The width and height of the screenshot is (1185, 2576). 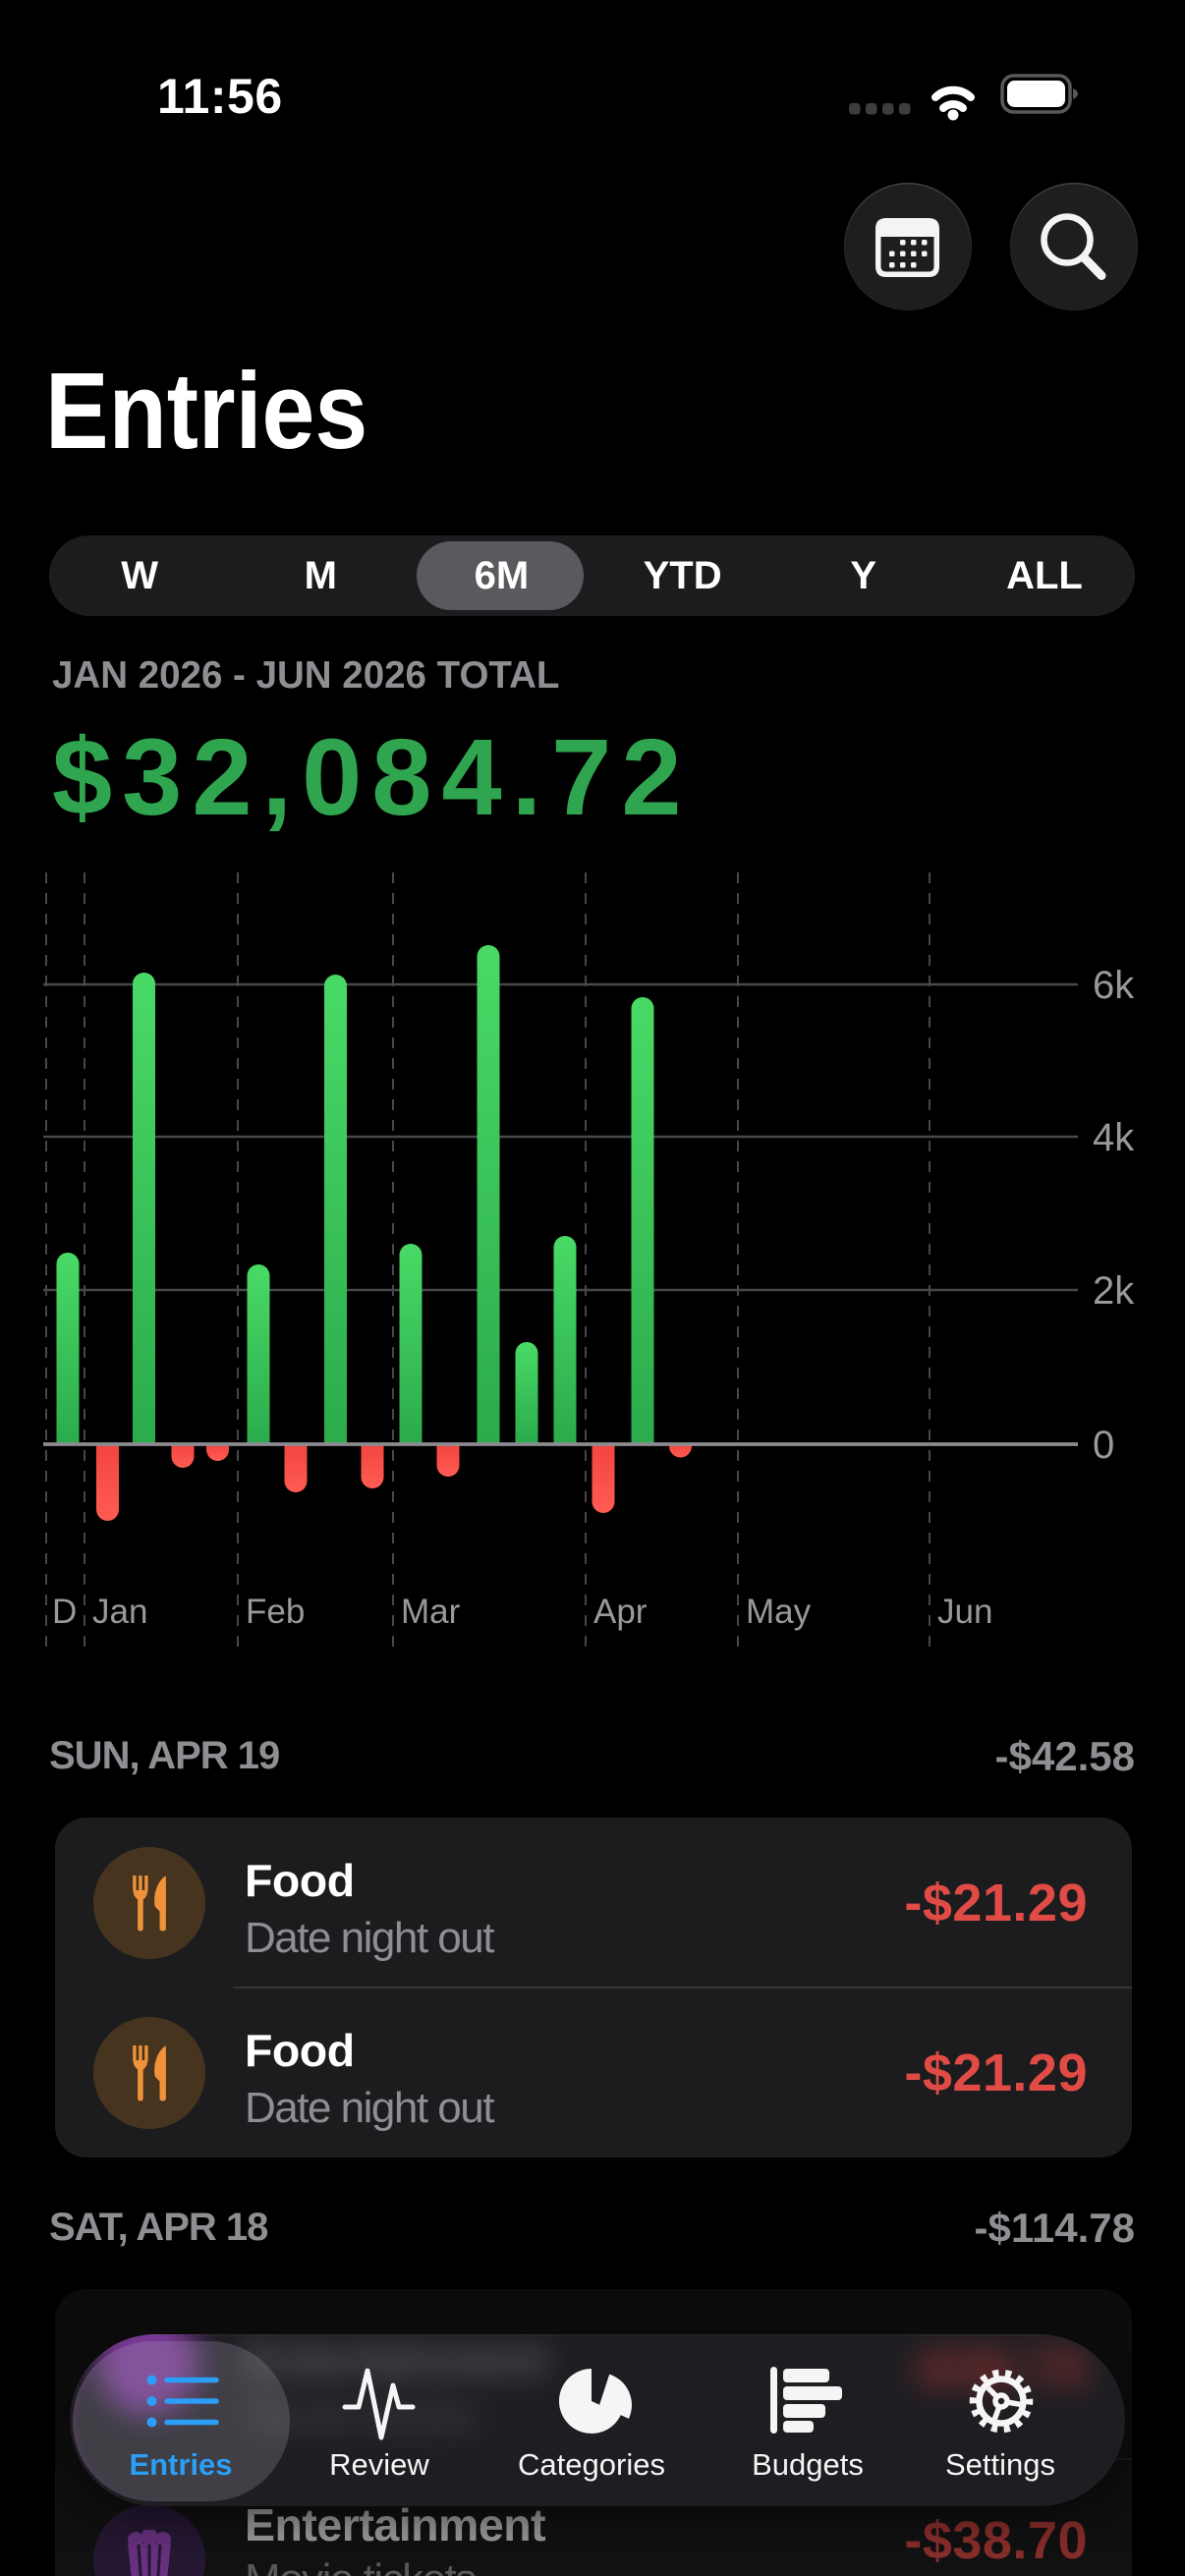 What do you see at coordinates (965, 1612) in the screenshot?
I see `svg-text: Jun` at bounding box center [965, 1612].